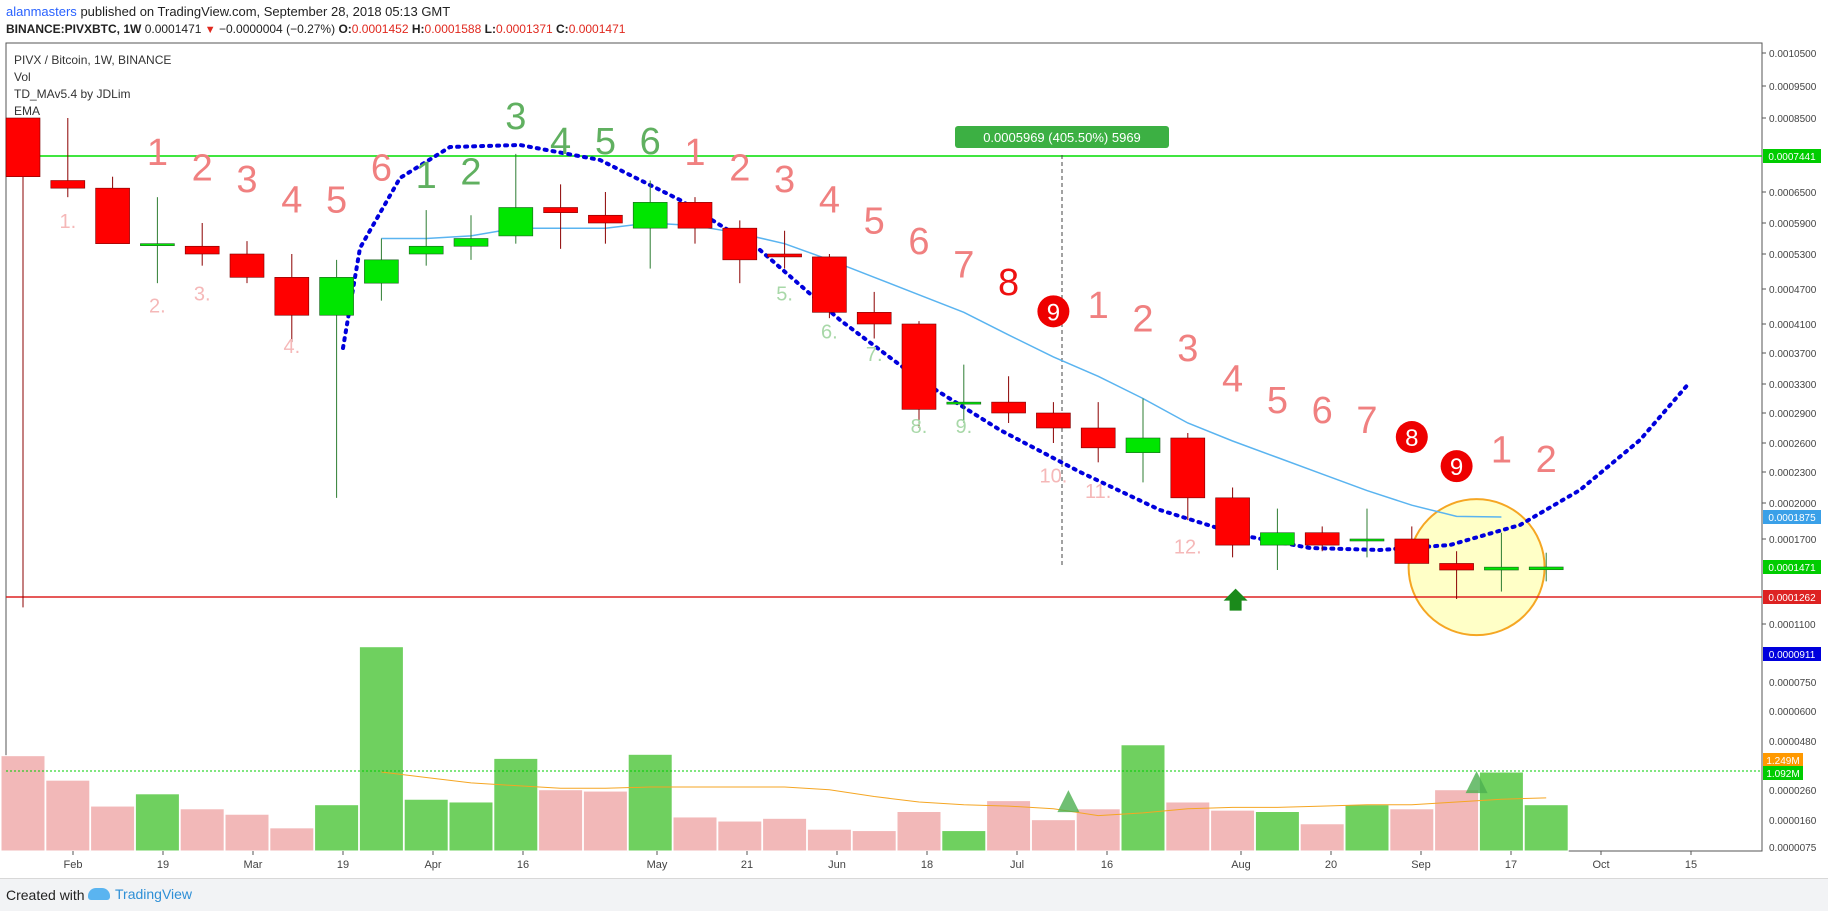 The height and width of the screenshot is (911, 1828). I want to click on td-setup-label: 5., so click(784, 295).